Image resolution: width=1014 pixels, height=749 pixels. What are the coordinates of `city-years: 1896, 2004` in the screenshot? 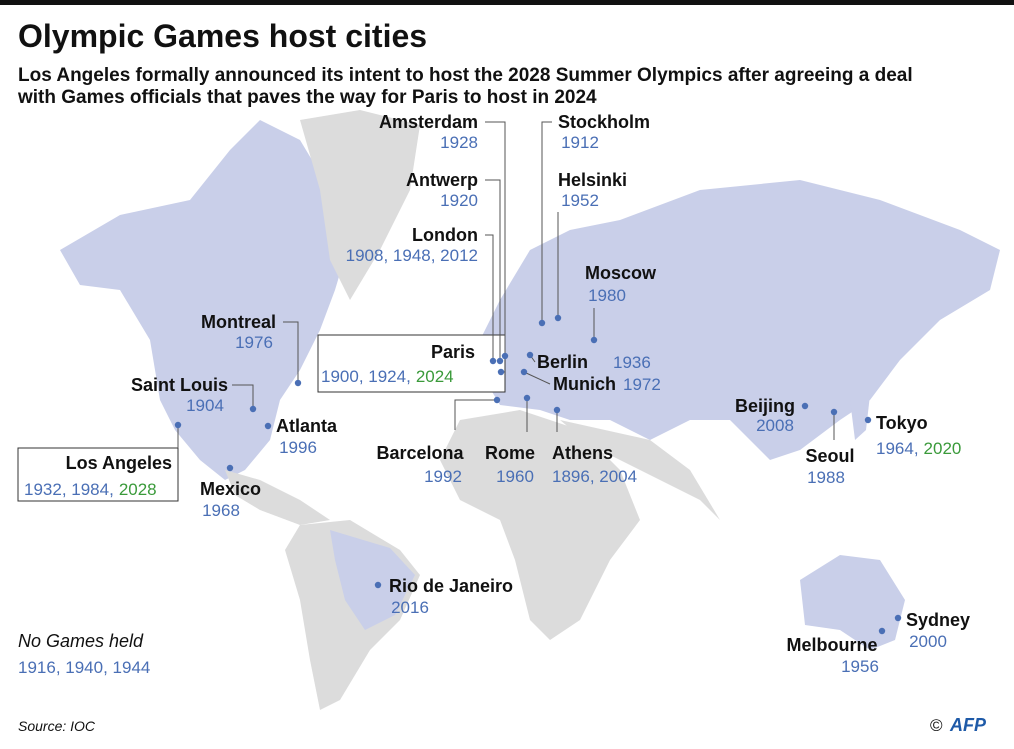 It's located at (594, 476).